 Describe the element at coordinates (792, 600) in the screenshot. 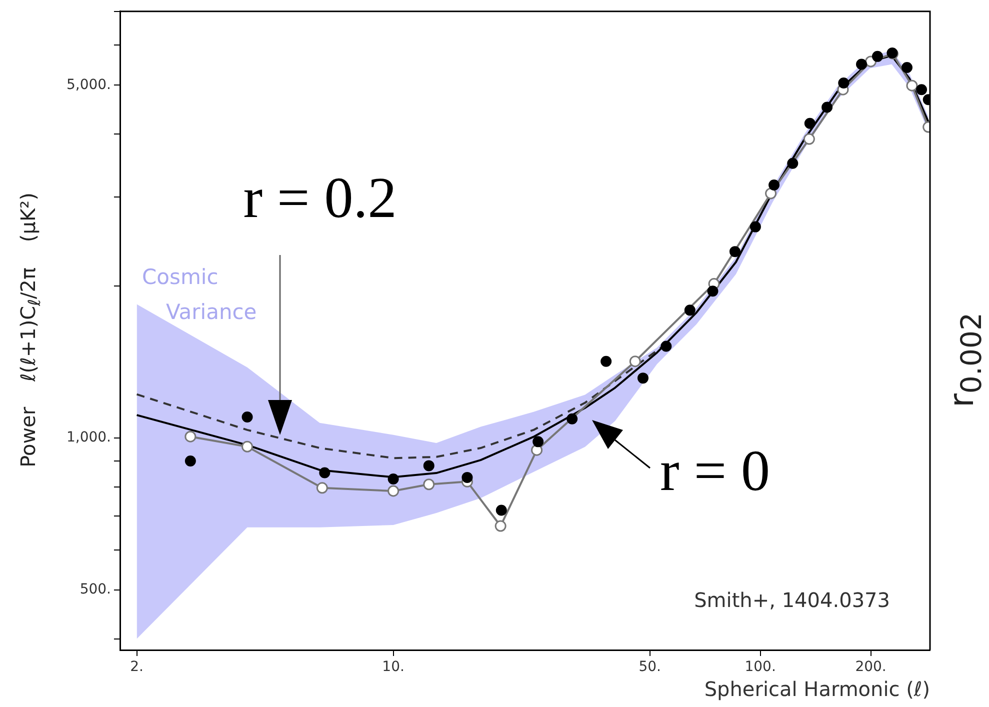

I see `annotation: Smith+, 1404.0373` at that location.